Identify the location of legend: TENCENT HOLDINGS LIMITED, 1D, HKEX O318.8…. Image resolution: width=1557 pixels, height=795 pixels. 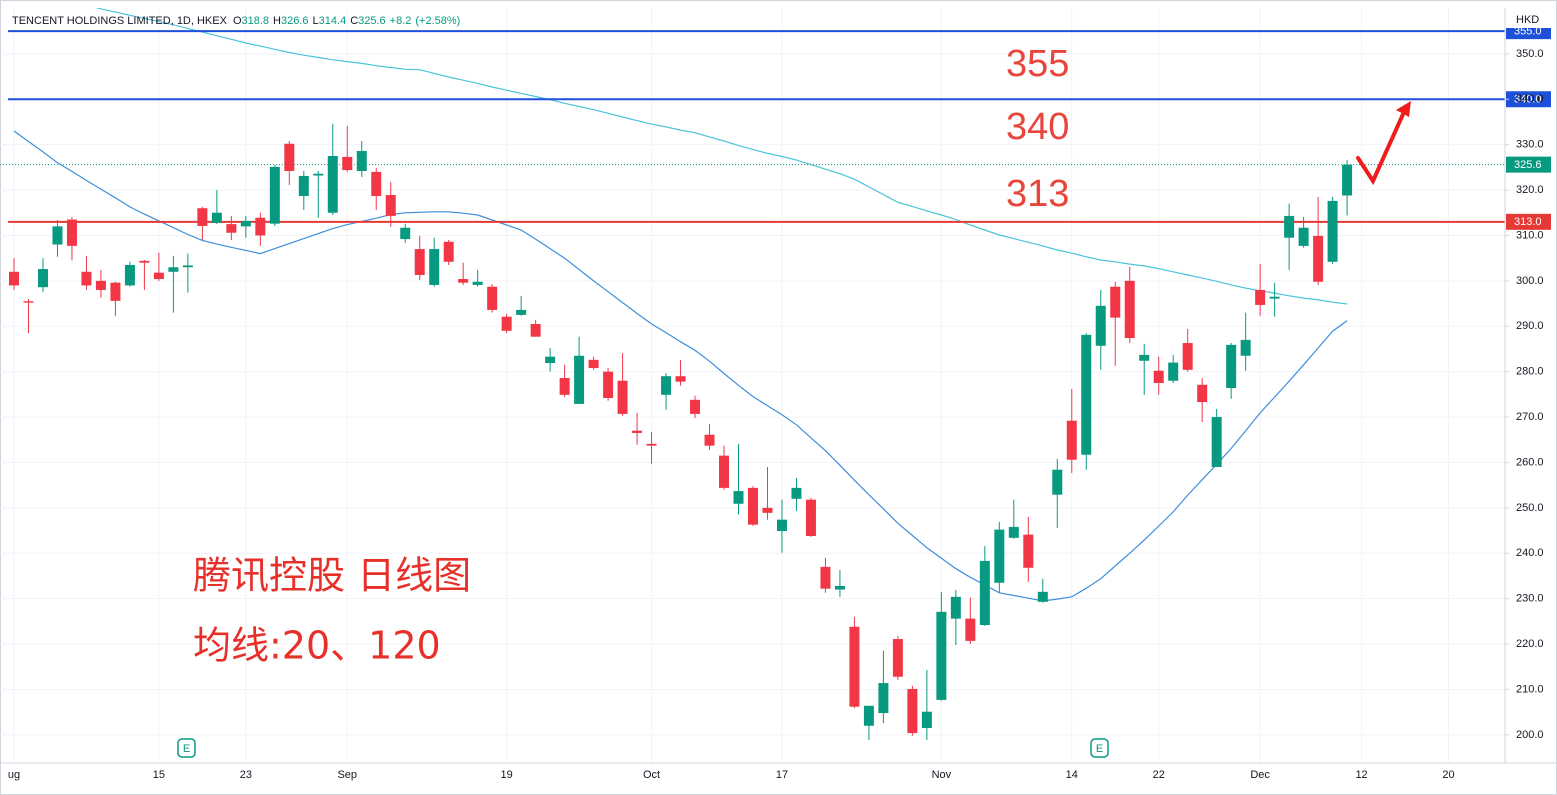
(236, 21).